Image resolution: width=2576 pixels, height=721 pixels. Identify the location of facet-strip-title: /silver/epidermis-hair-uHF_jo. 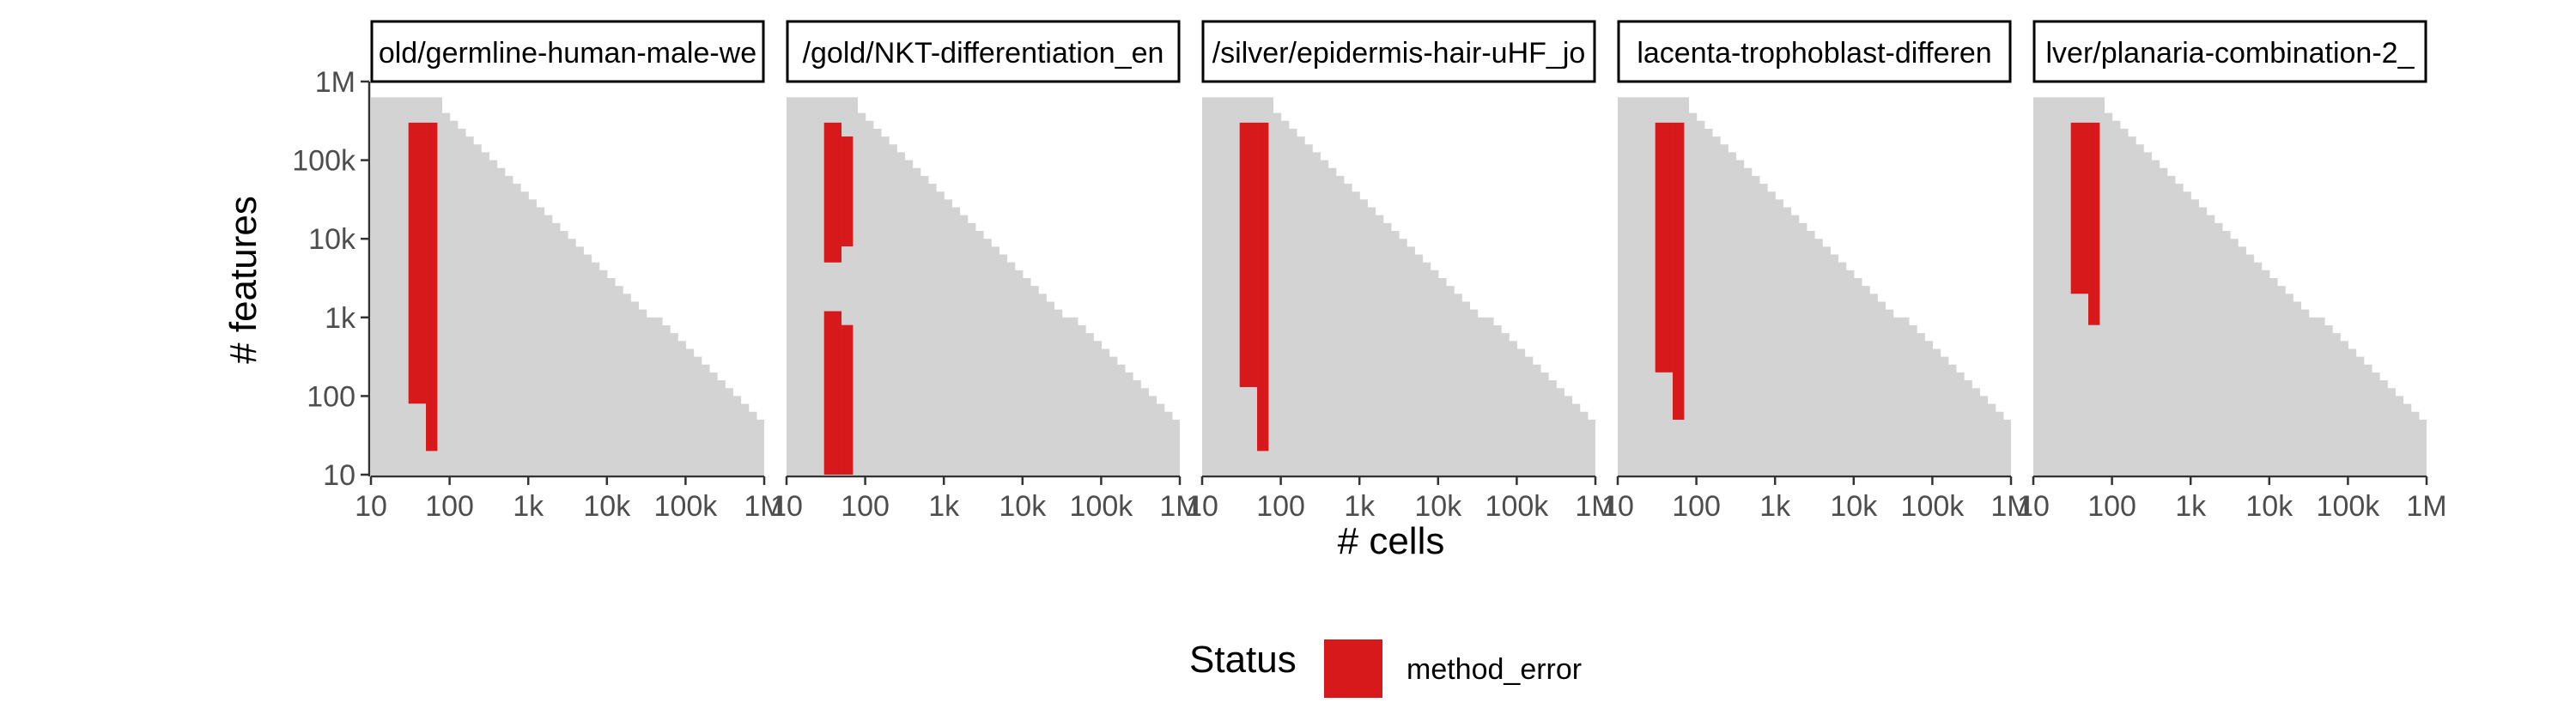
(1399, 53).